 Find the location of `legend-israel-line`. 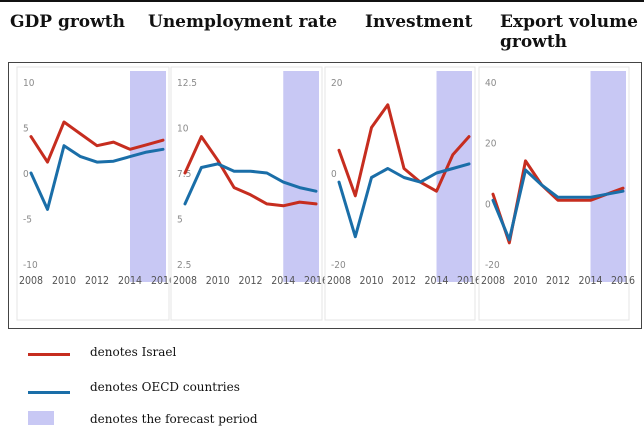

legend-israel-line is located at coordinates (49, 354).